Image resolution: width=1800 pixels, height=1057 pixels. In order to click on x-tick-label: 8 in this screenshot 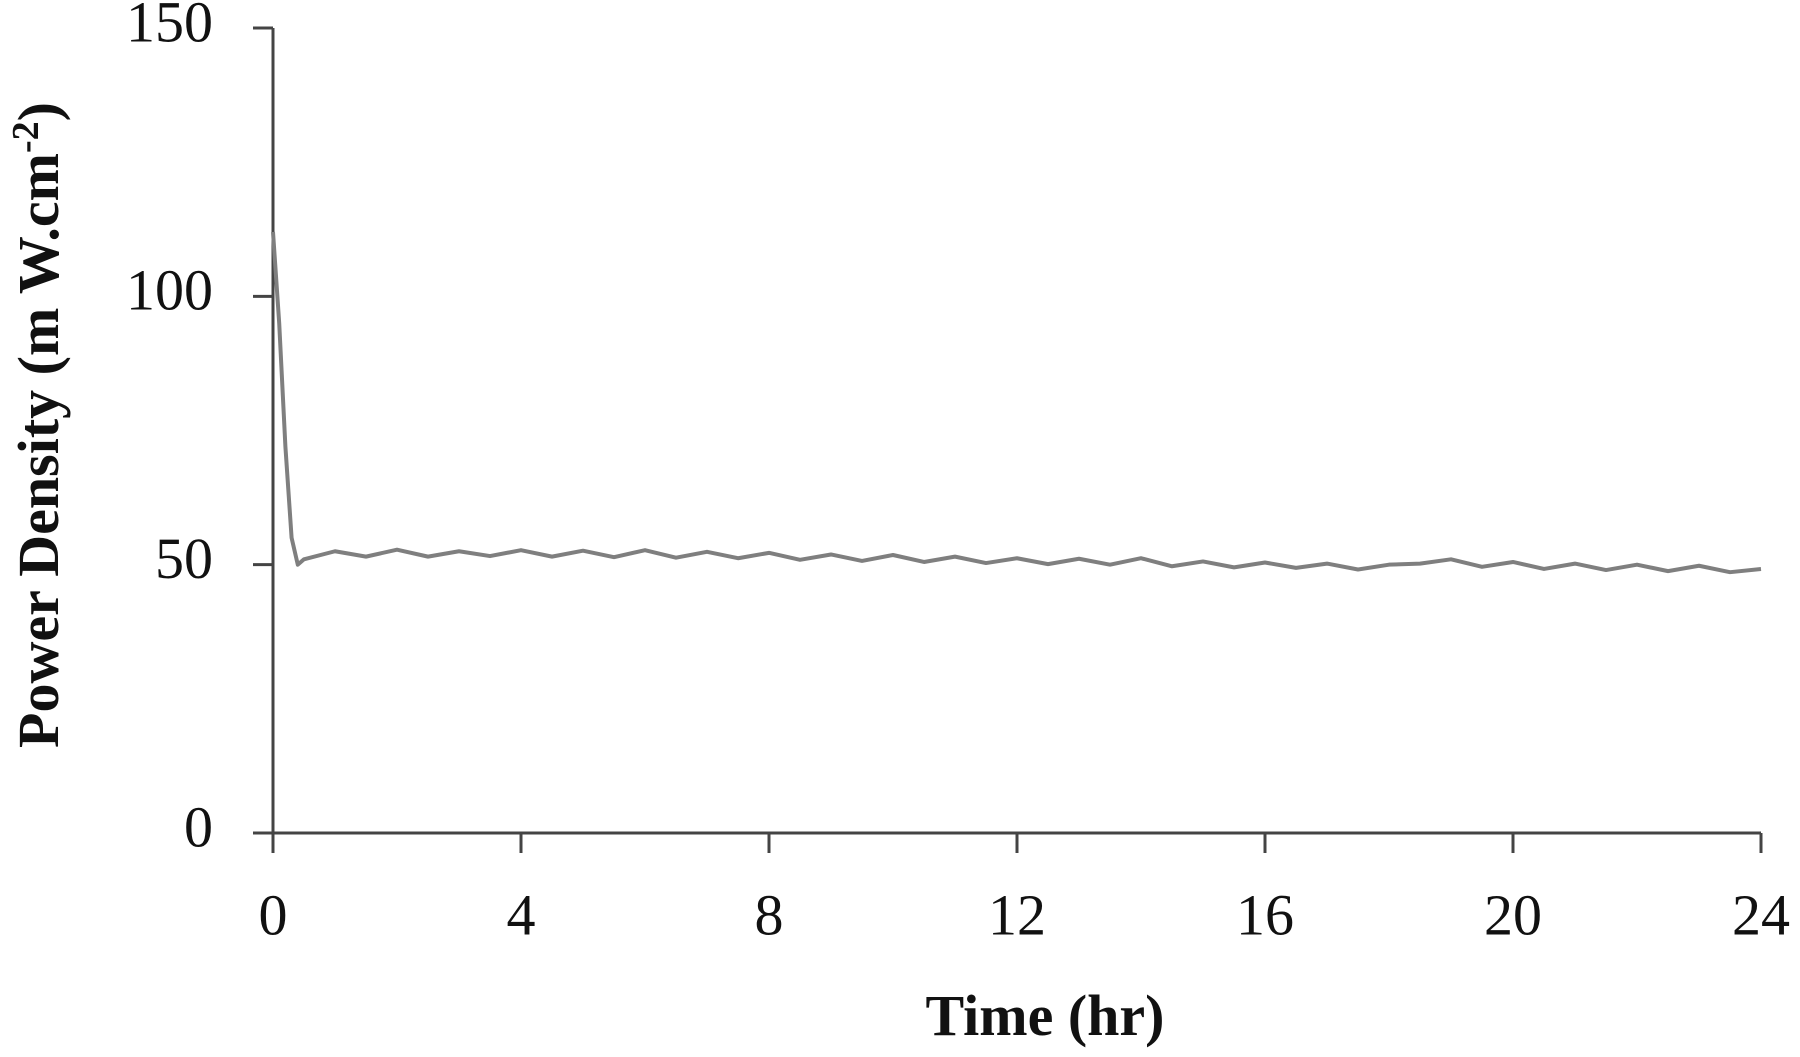, I will do `click(769, 914)`.